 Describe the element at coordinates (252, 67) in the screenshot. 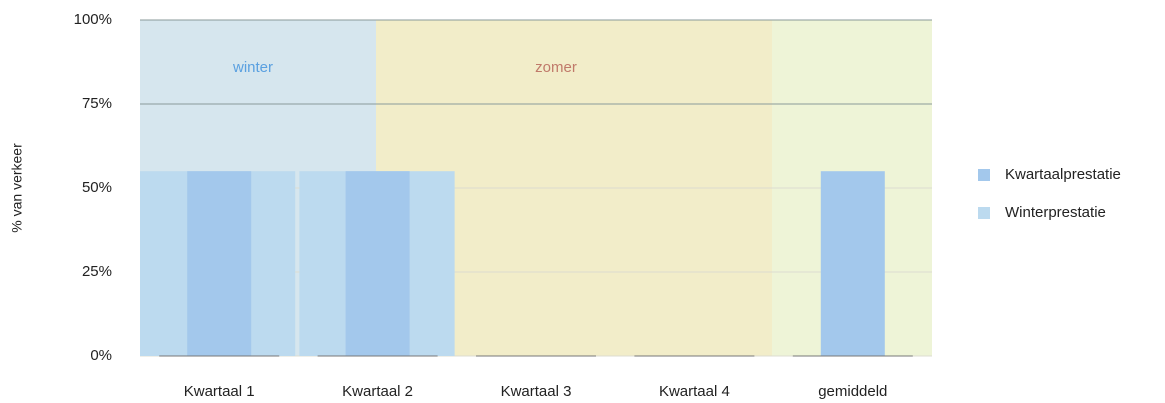

I see `region-label: winter` at that location.